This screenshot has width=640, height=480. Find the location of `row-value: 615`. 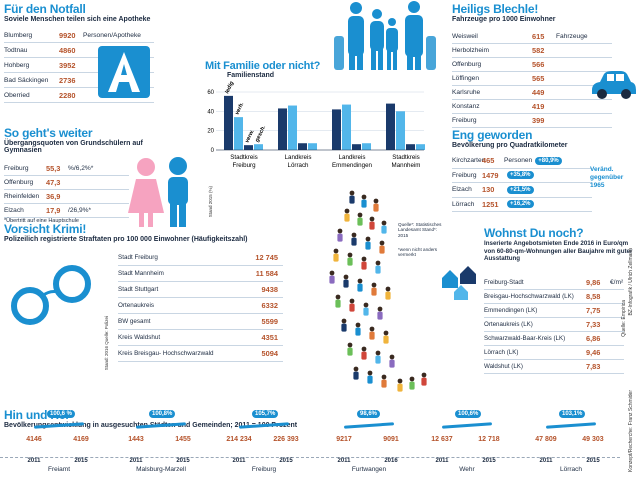

row-value: 615 is located at coordinates (538, 36).